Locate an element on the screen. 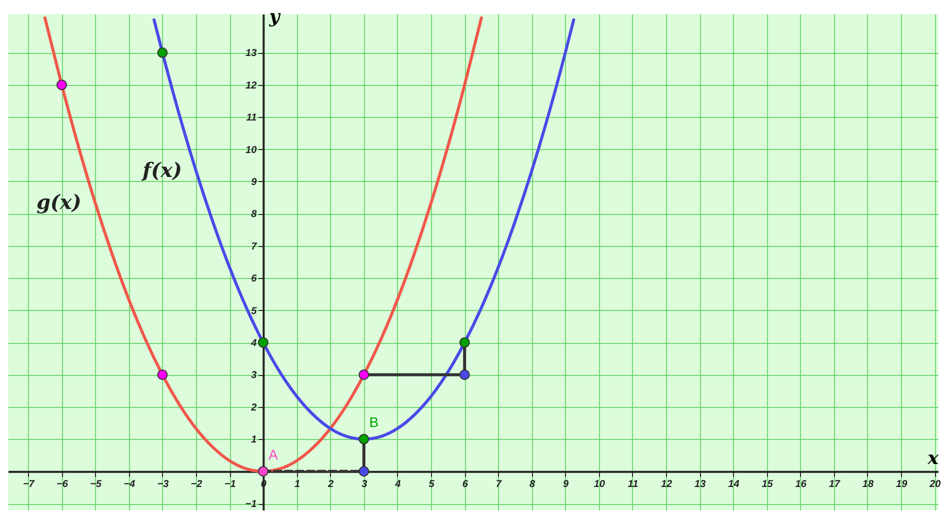 The image size is (947, 512). y-tick-label: 3 is located at coordinates (254, 376).